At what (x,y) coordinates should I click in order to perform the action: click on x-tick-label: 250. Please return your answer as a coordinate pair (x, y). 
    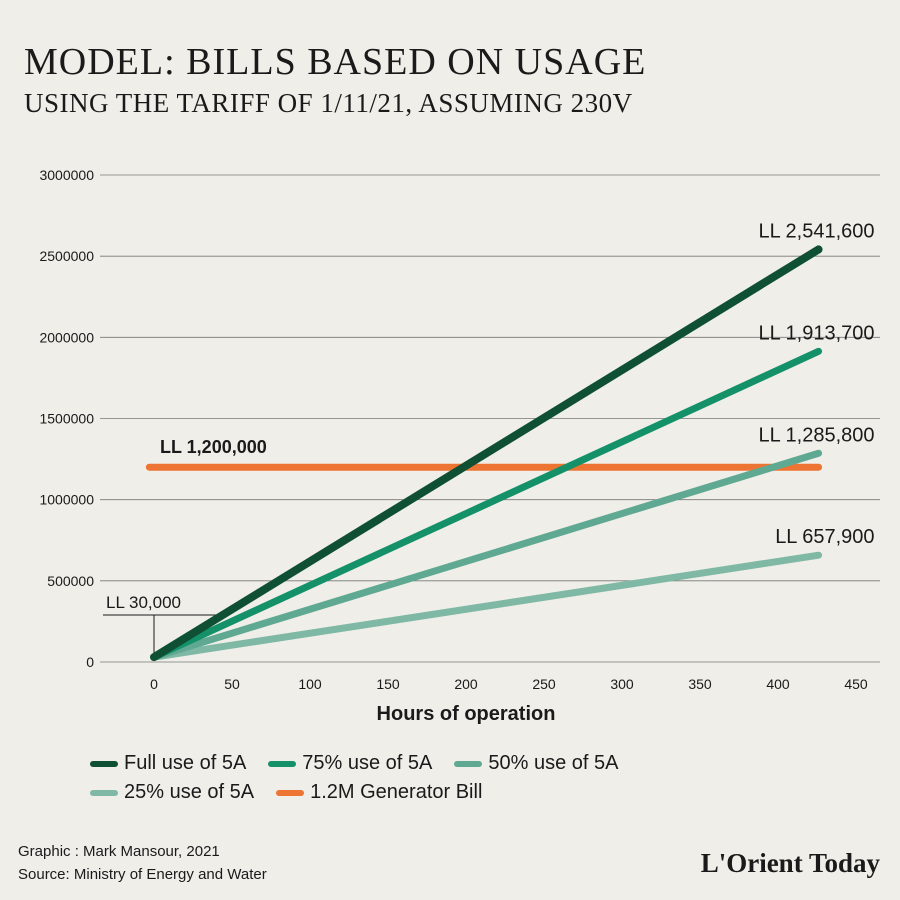
    Looking at the image, I should click on (544, 684).